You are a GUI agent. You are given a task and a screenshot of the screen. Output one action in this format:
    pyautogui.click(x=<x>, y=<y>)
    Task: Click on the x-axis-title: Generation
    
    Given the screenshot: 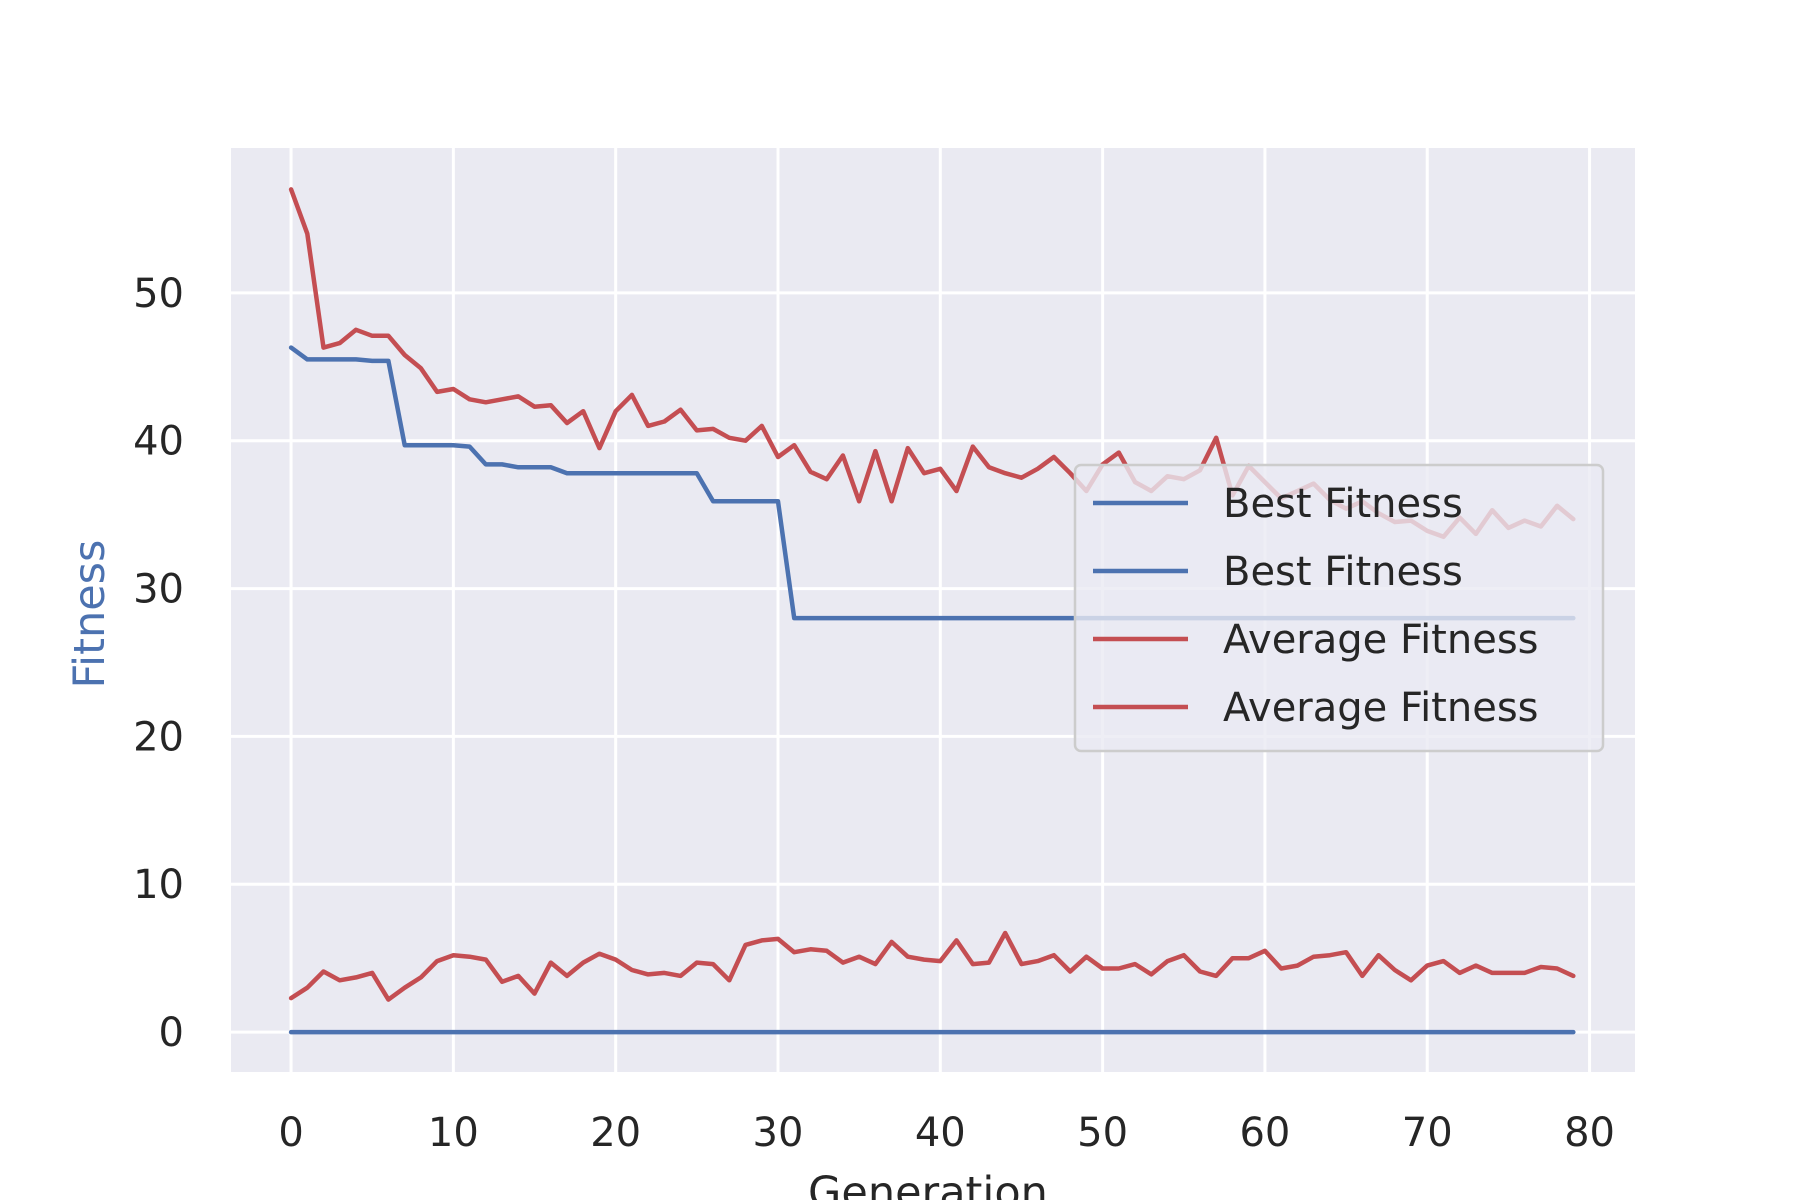 What is the action you would take?
    pyautogui.click(x=928, y=1184)
    